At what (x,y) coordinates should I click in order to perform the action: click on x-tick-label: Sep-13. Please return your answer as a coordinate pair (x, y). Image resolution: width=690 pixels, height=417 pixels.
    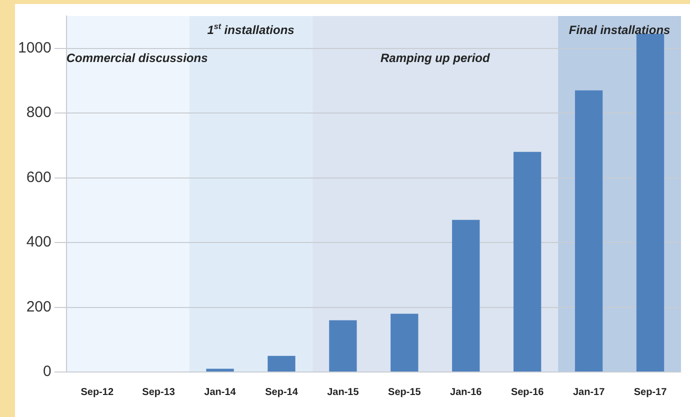
    Looking at the image, I should click on (159, 392).